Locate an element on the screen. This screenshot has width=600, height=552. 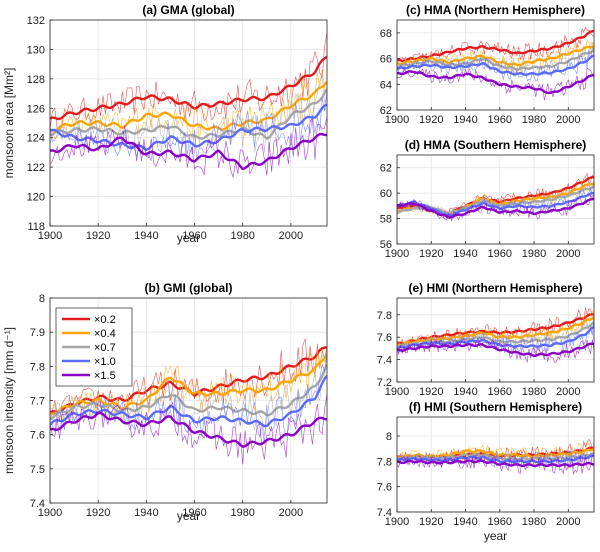
y-axis-label: monsoon intensity [mm d⁻¹] is located at coordinates (9, 400).